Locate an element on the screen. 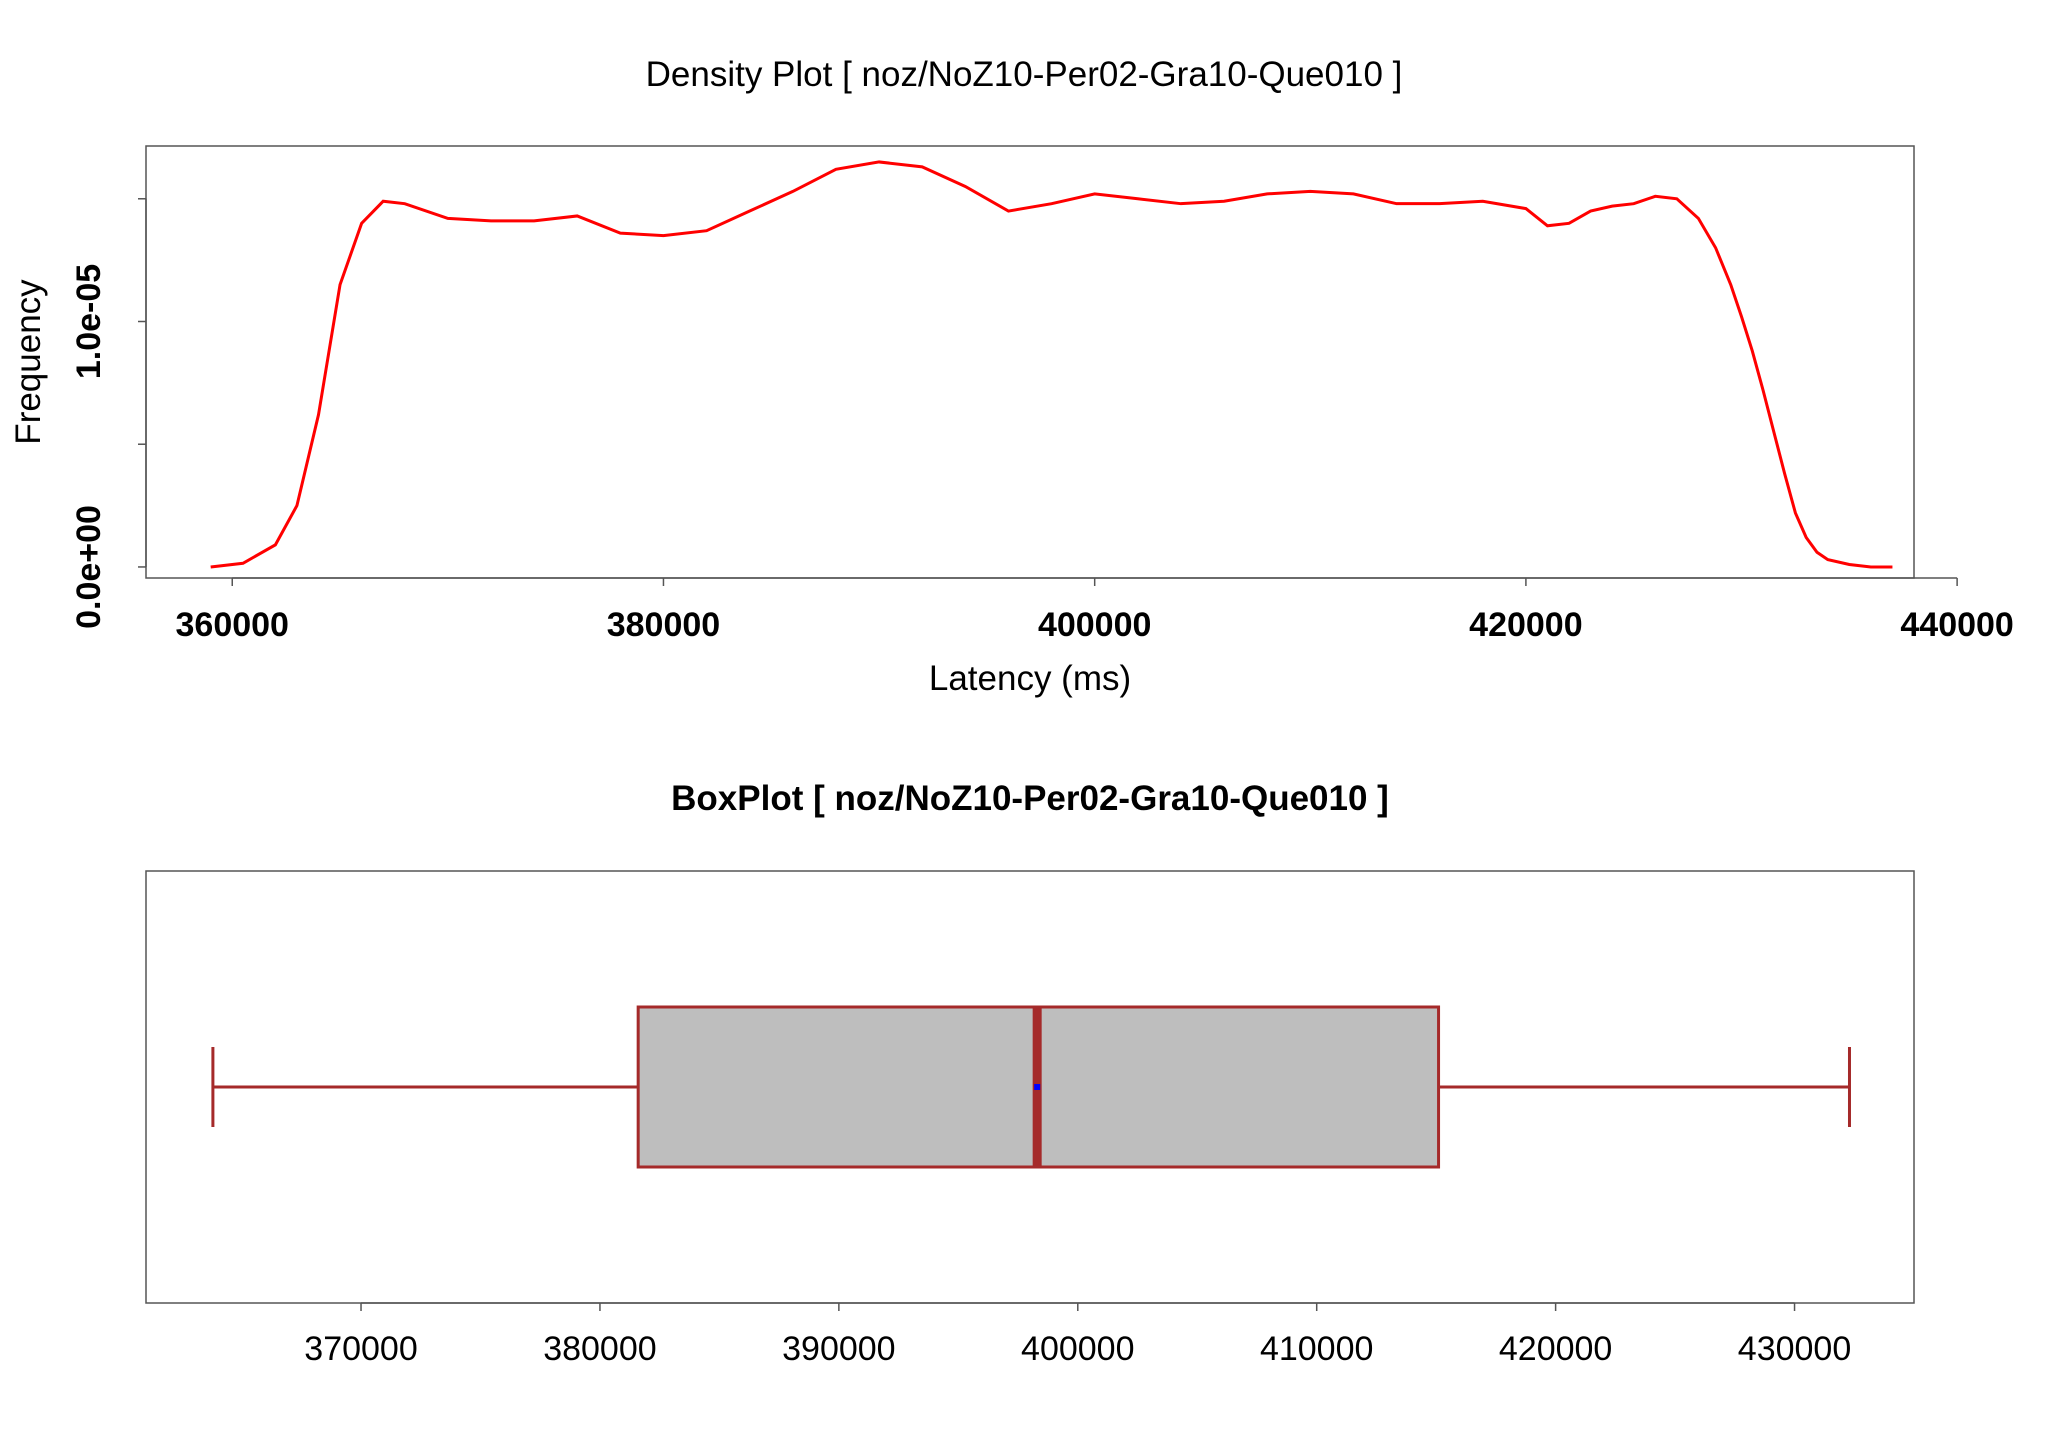 The width and height of the screenshot is (2048, 1440). box-x-tick-label: 420000 is located at coordinates (1555, 1349).